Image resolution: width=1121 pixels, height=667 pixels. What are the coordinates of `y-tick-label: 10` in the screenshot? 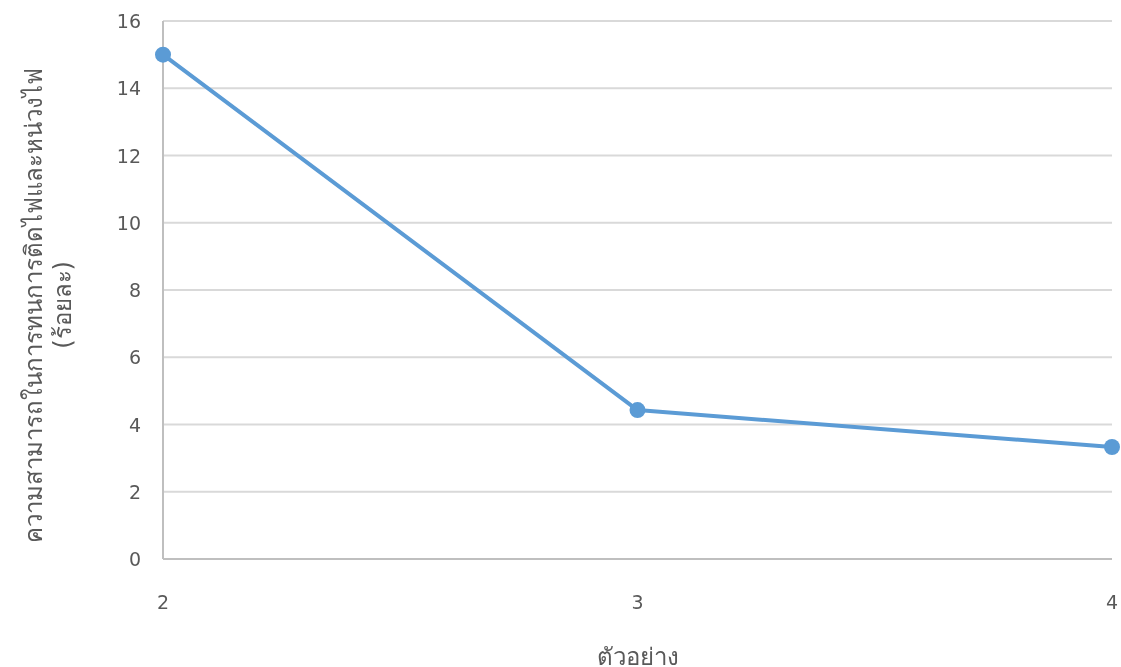 It's located at (128, 222).